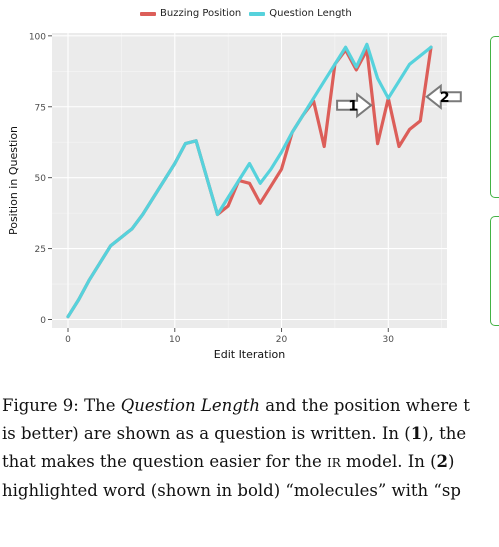 This screenshot has width=499, height=547. I want to click on caption-text: Figure 9: The, so click(61, 405).